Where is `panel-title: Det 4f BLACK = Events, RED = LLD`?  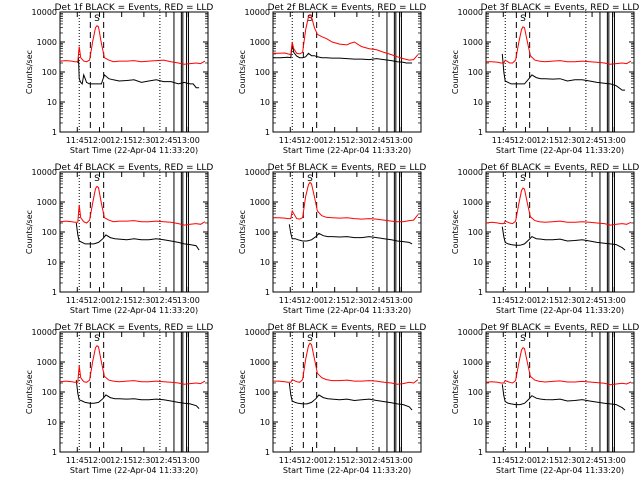
panel-title: Det 4f BLACK = Events, RED = LLD is located at coordinates (134, 168).